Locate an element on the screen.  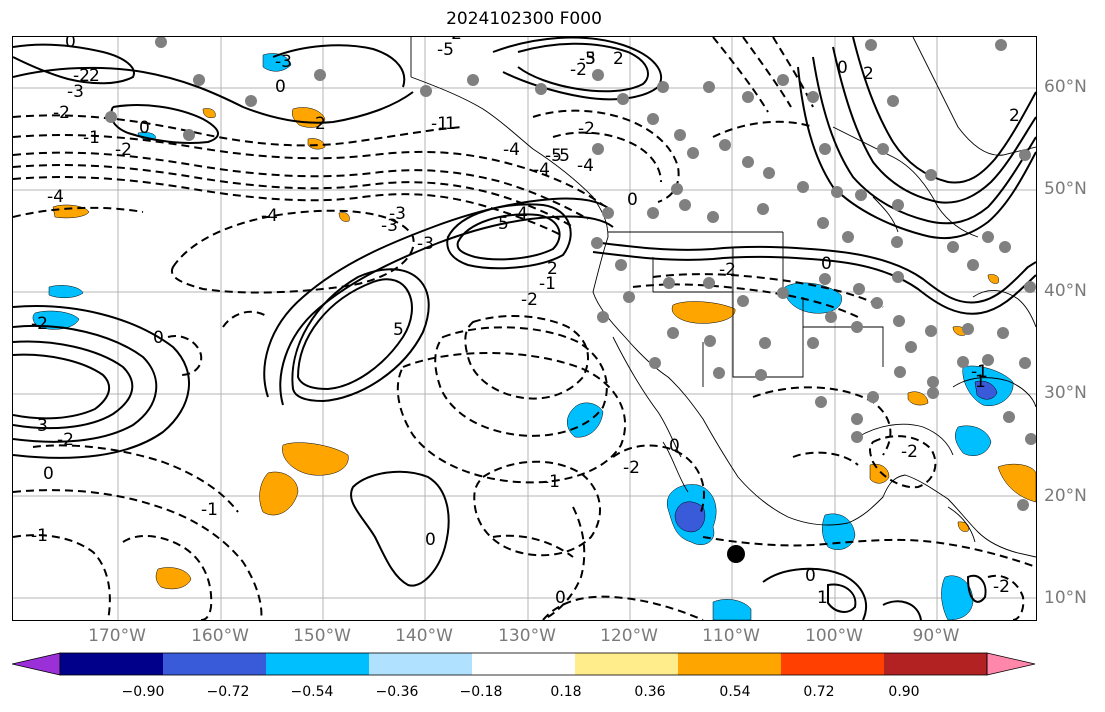
colorbar-tick: 0.54 is located at coordinates (735, 692).